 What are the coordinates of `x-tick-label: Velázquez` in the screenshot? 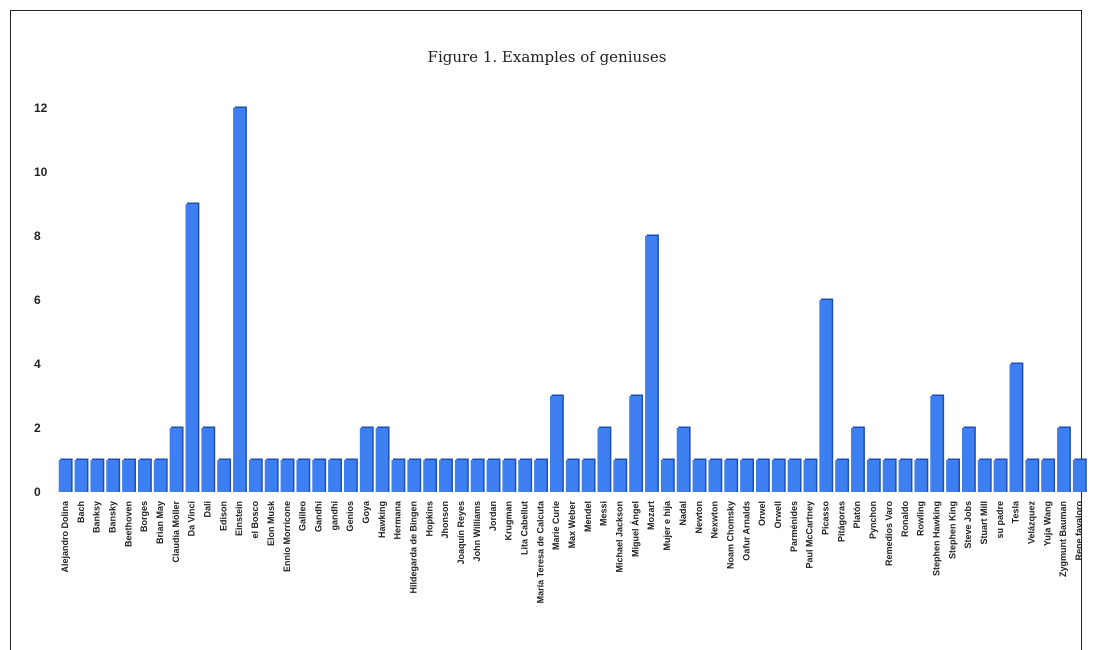 It's located at (1032, 523).